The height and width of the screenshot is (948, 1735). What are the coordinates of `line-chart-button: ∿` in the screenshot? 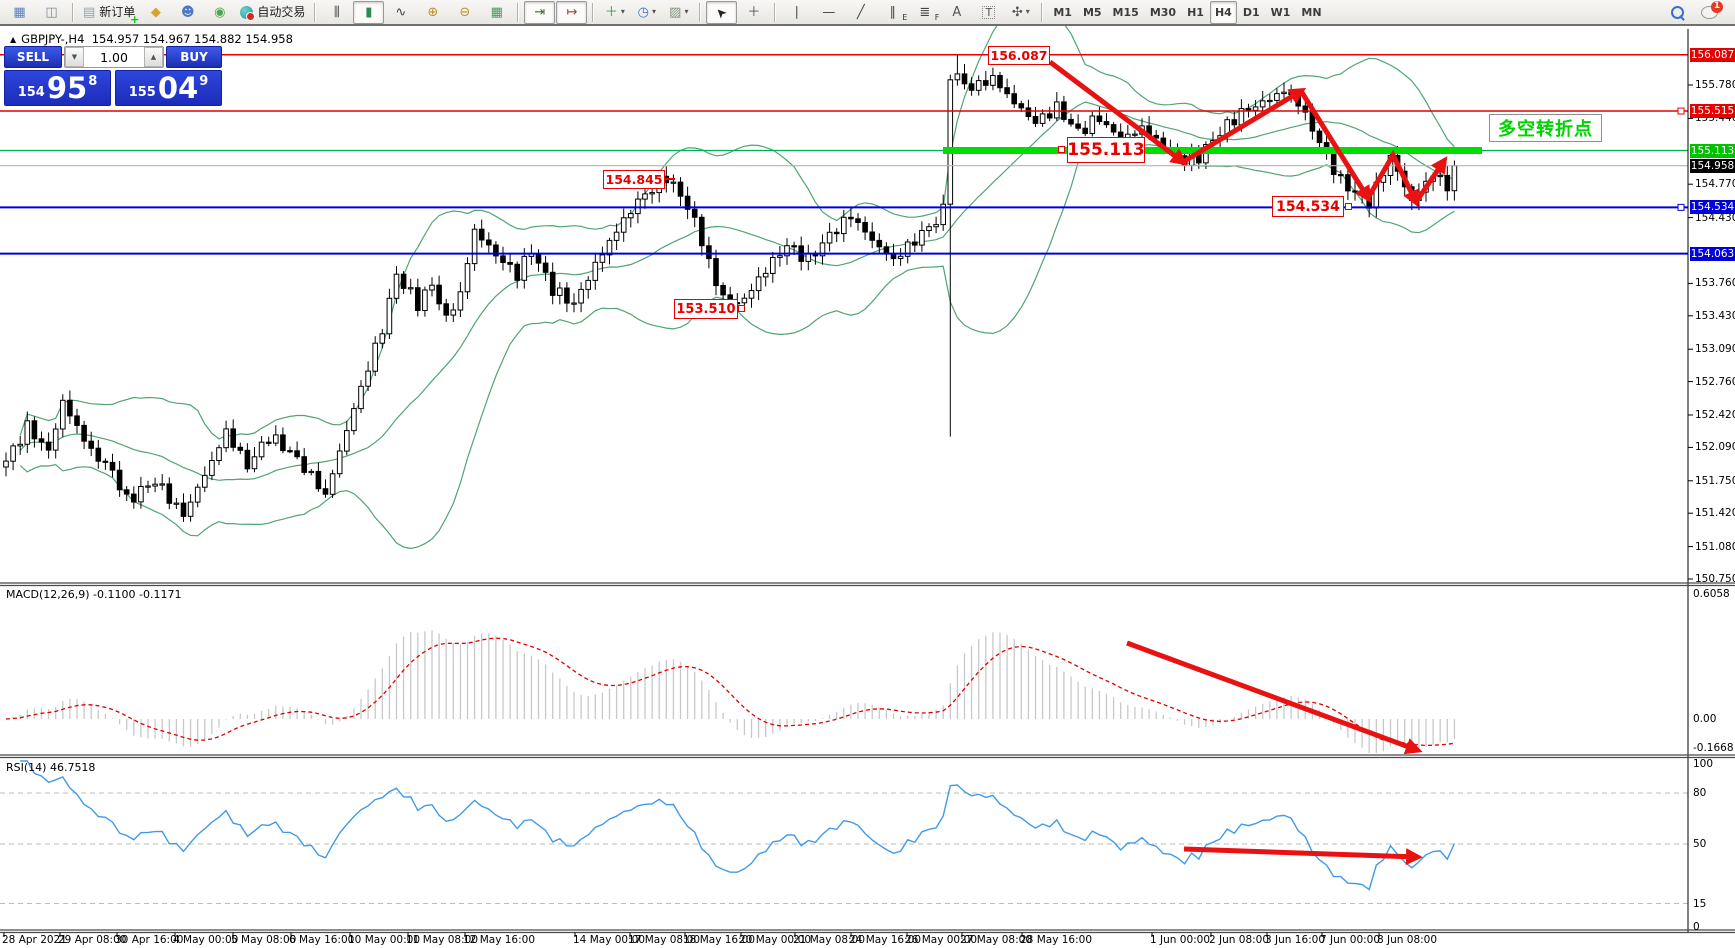 It's located at (400, 12).